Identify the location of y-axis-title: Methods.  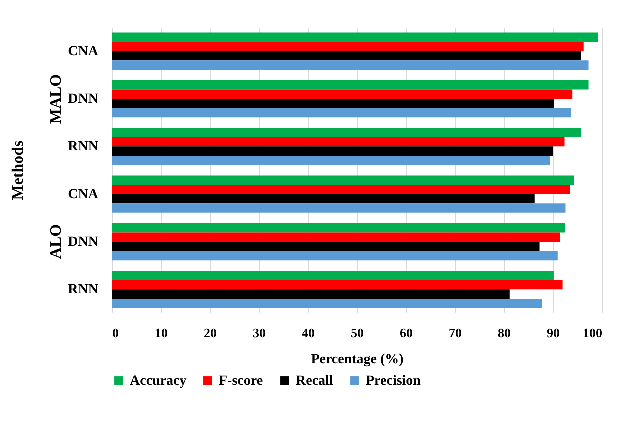
(18, 170).